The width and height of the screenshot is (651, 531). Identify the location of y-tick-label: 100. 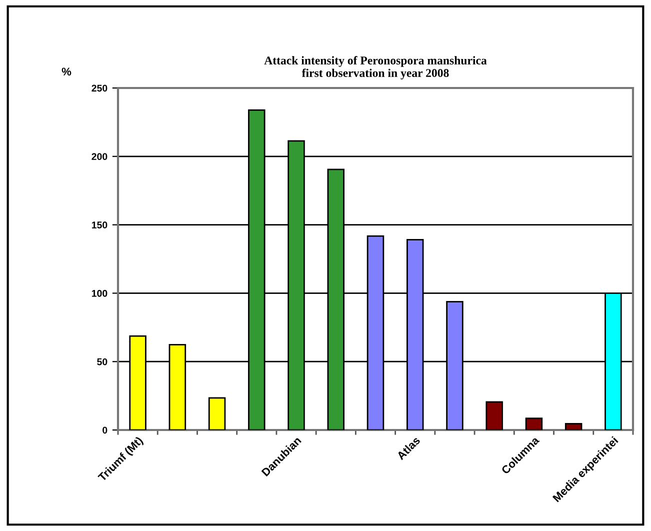
(100, 293).